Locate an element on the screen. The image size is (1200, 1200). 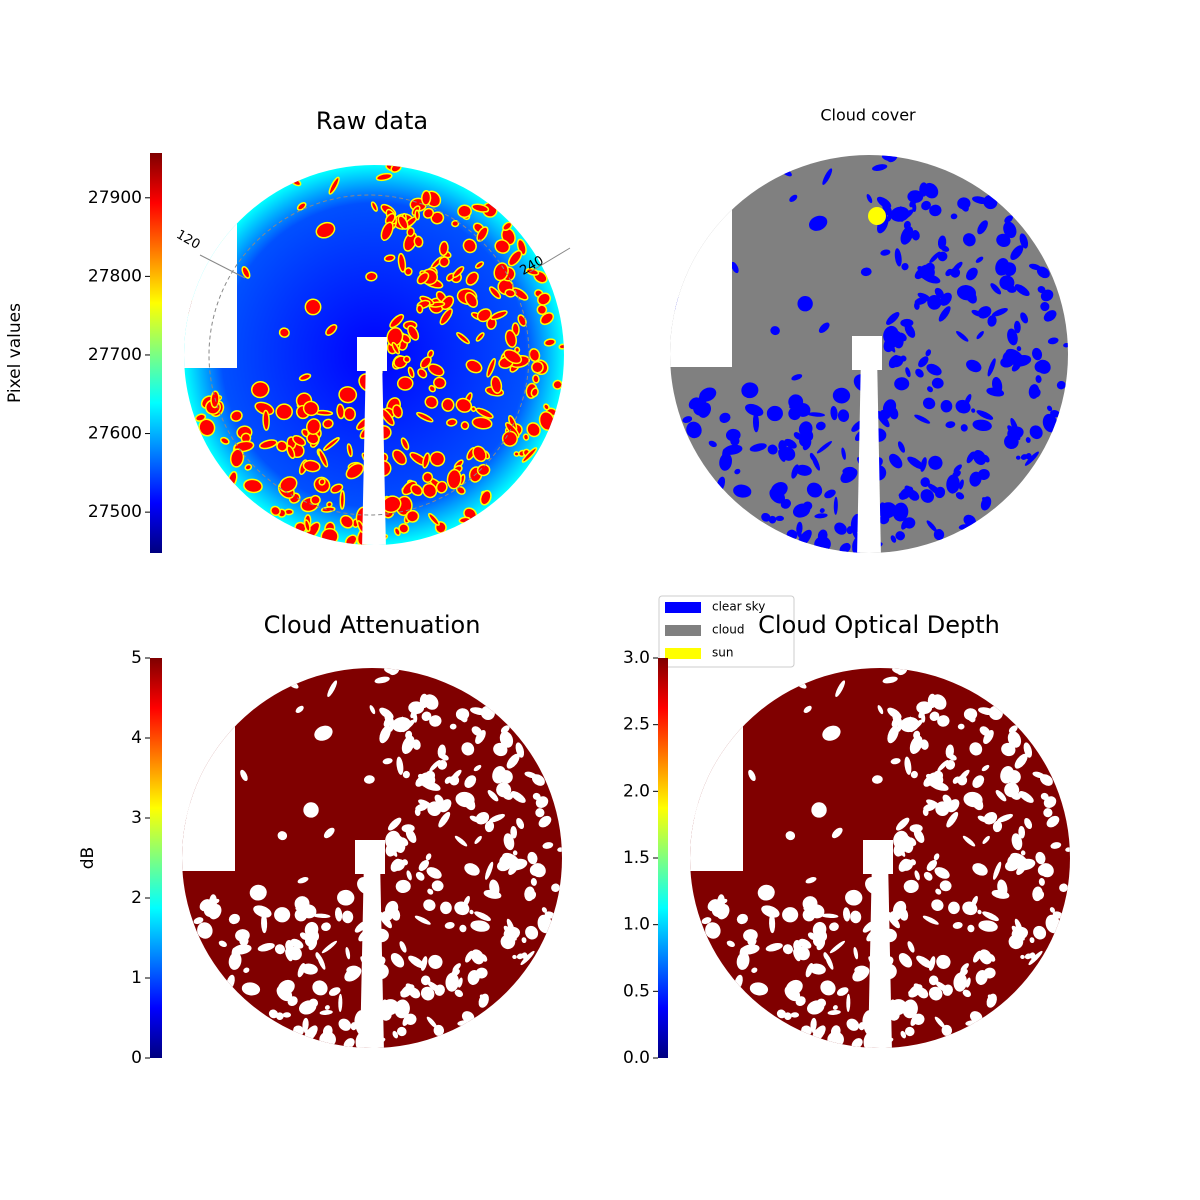
sky-image is located at coordinates (372, 858).